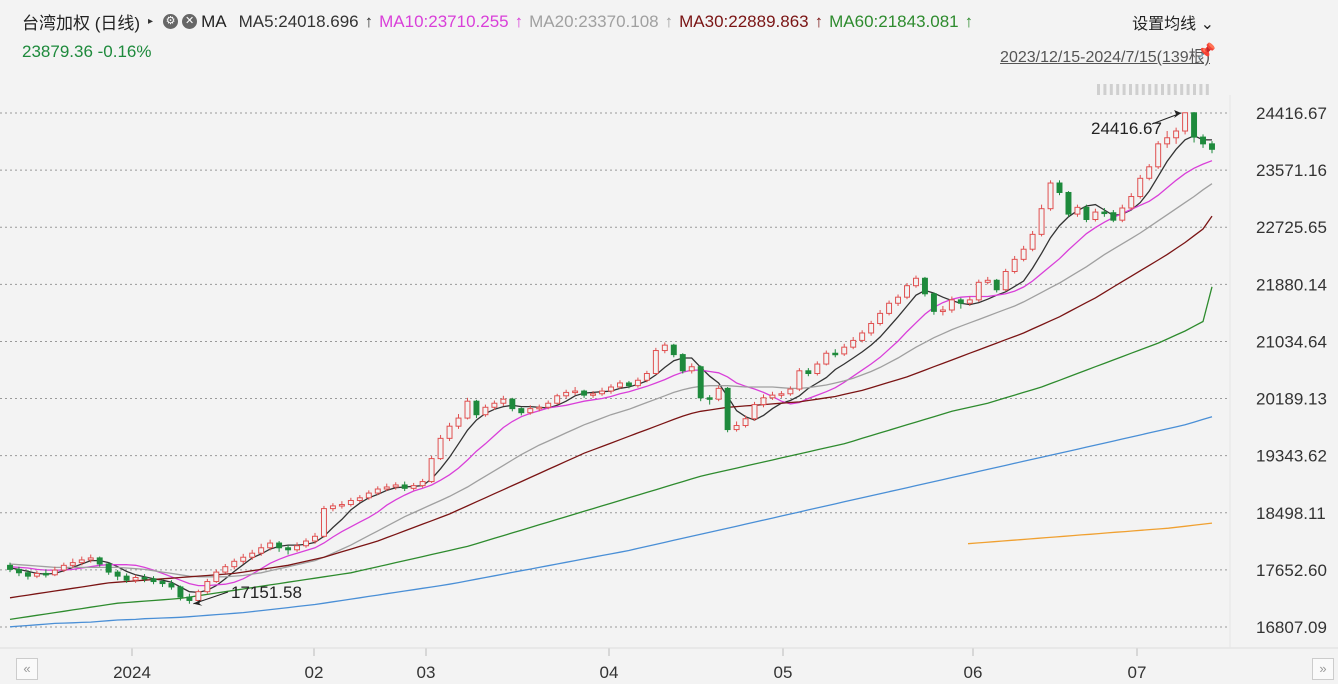 The width and height of the screenshot is (1338, 684). What do you see at coordinates (1291, 570) in the screenshot?
I see `y-tick-label: 17652.60` at bounding box center [1291, 570].